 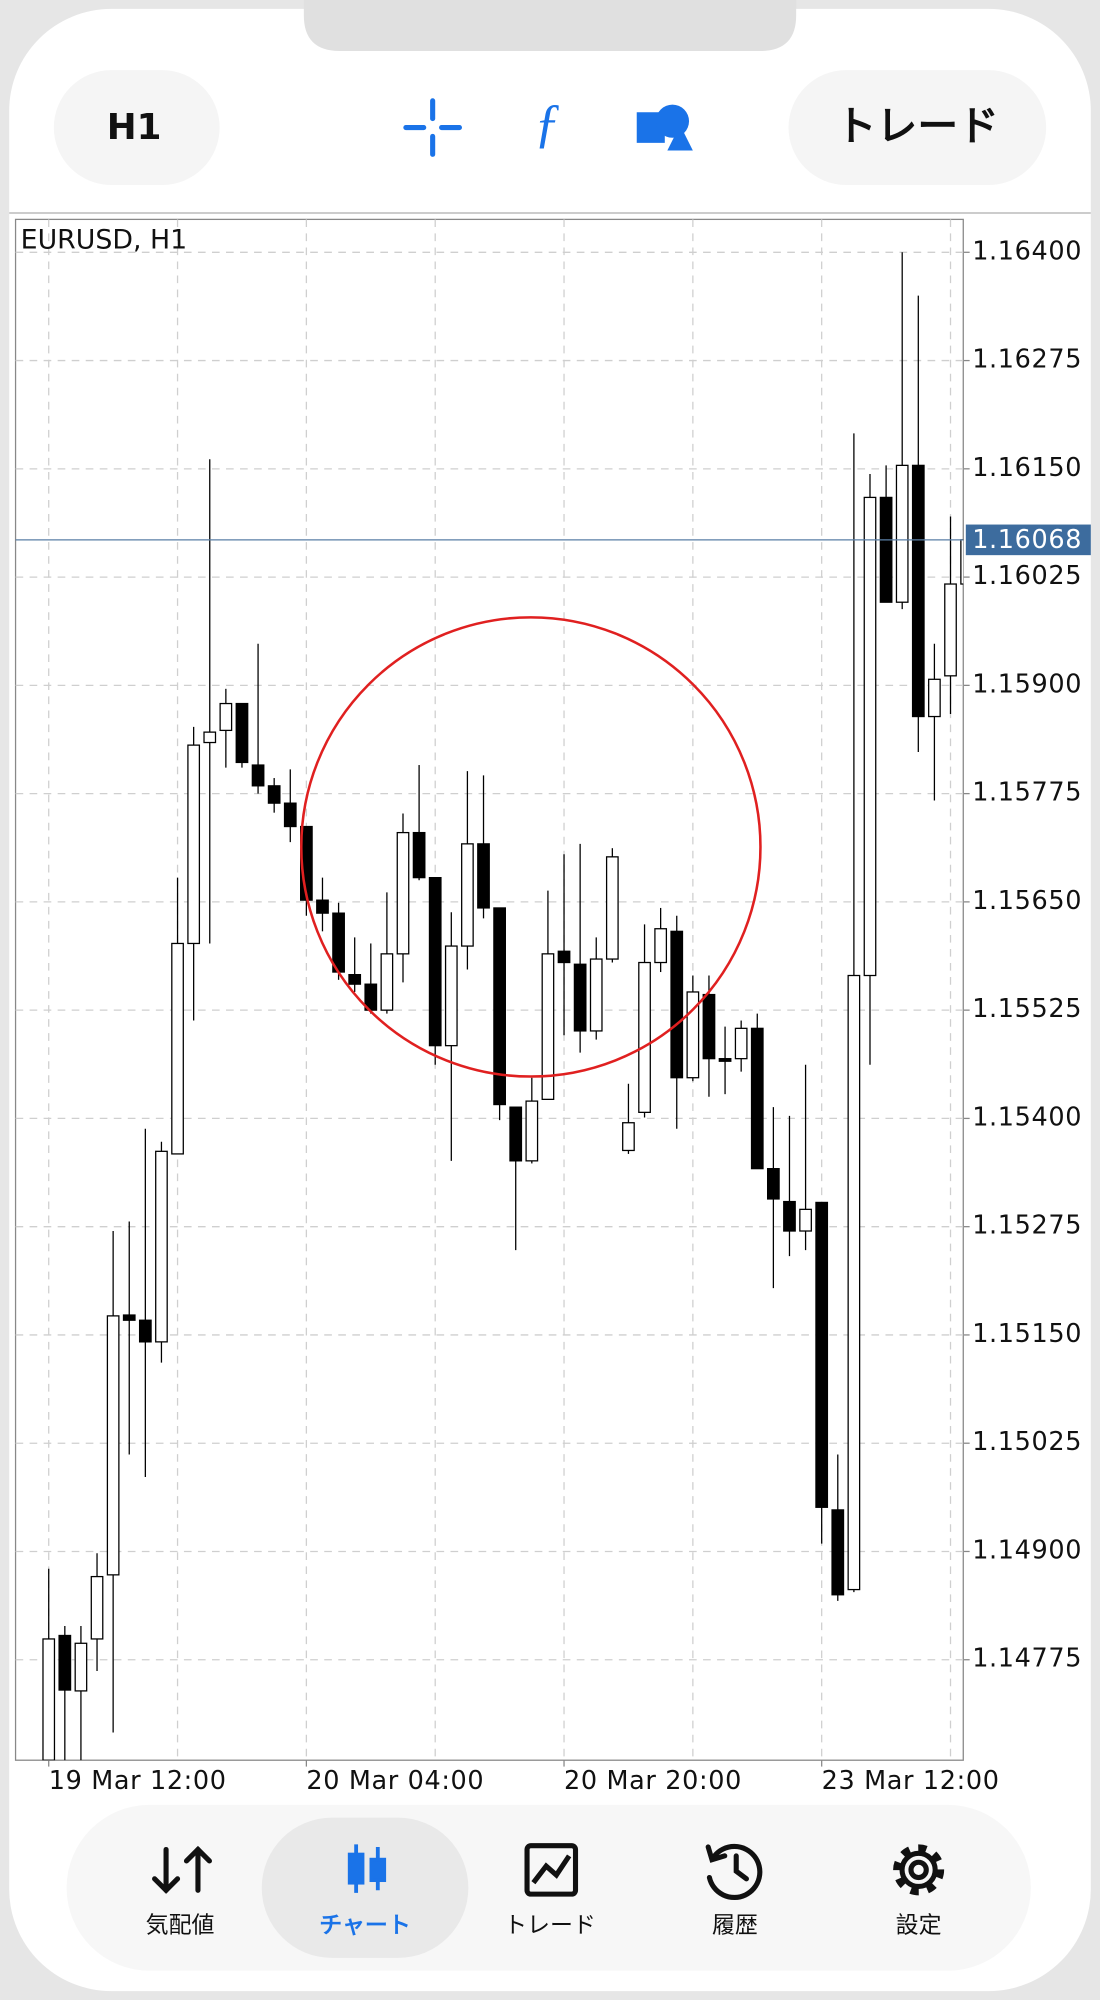 What do you see at coordinates (550, 1926) in the screenshot?
I see `tab-label: トレード` at bounding box center [550, 1926].